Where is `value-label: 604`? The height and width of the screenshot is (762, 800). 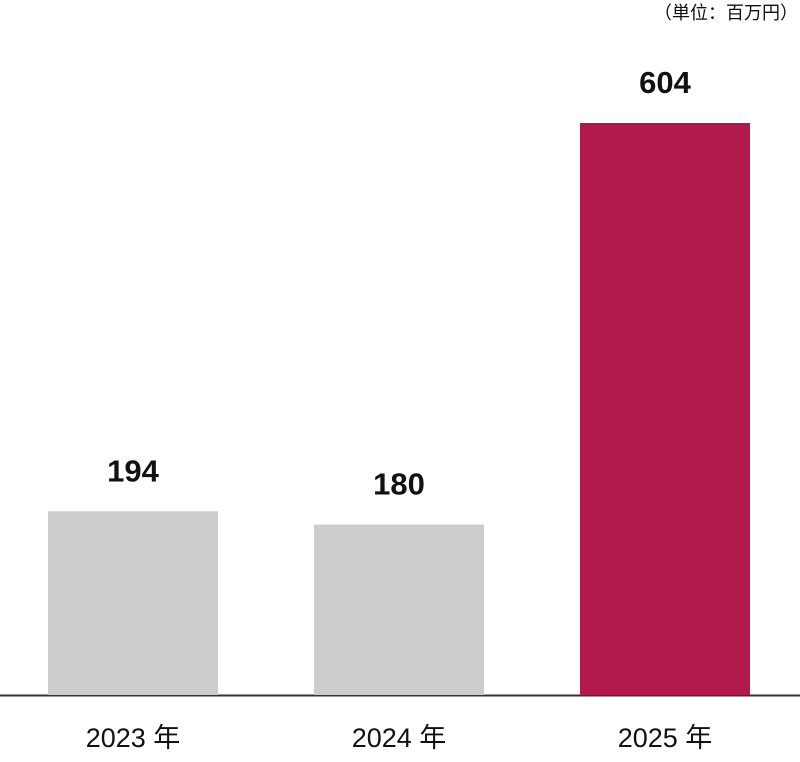 value-label: 604 is located at coordinates (665, 82).